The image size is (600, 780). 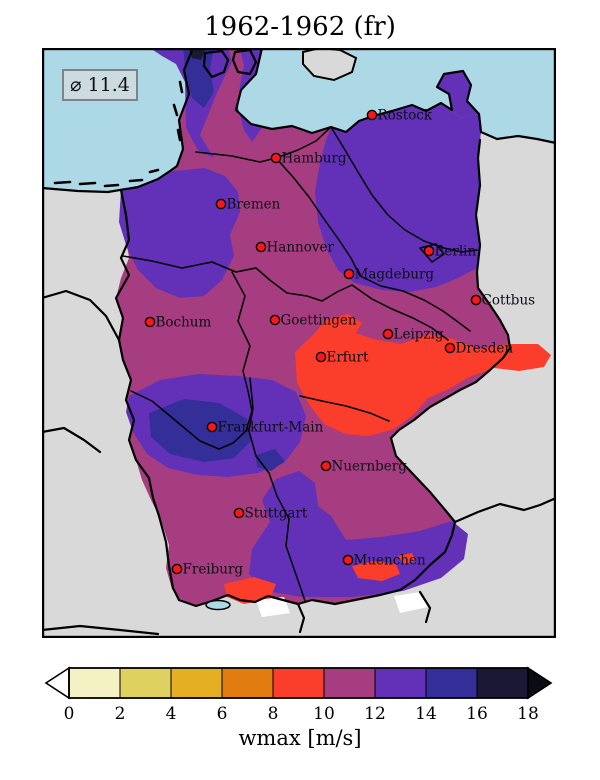 I want to click on city-label: Bremen, so click(x=254, y=205).